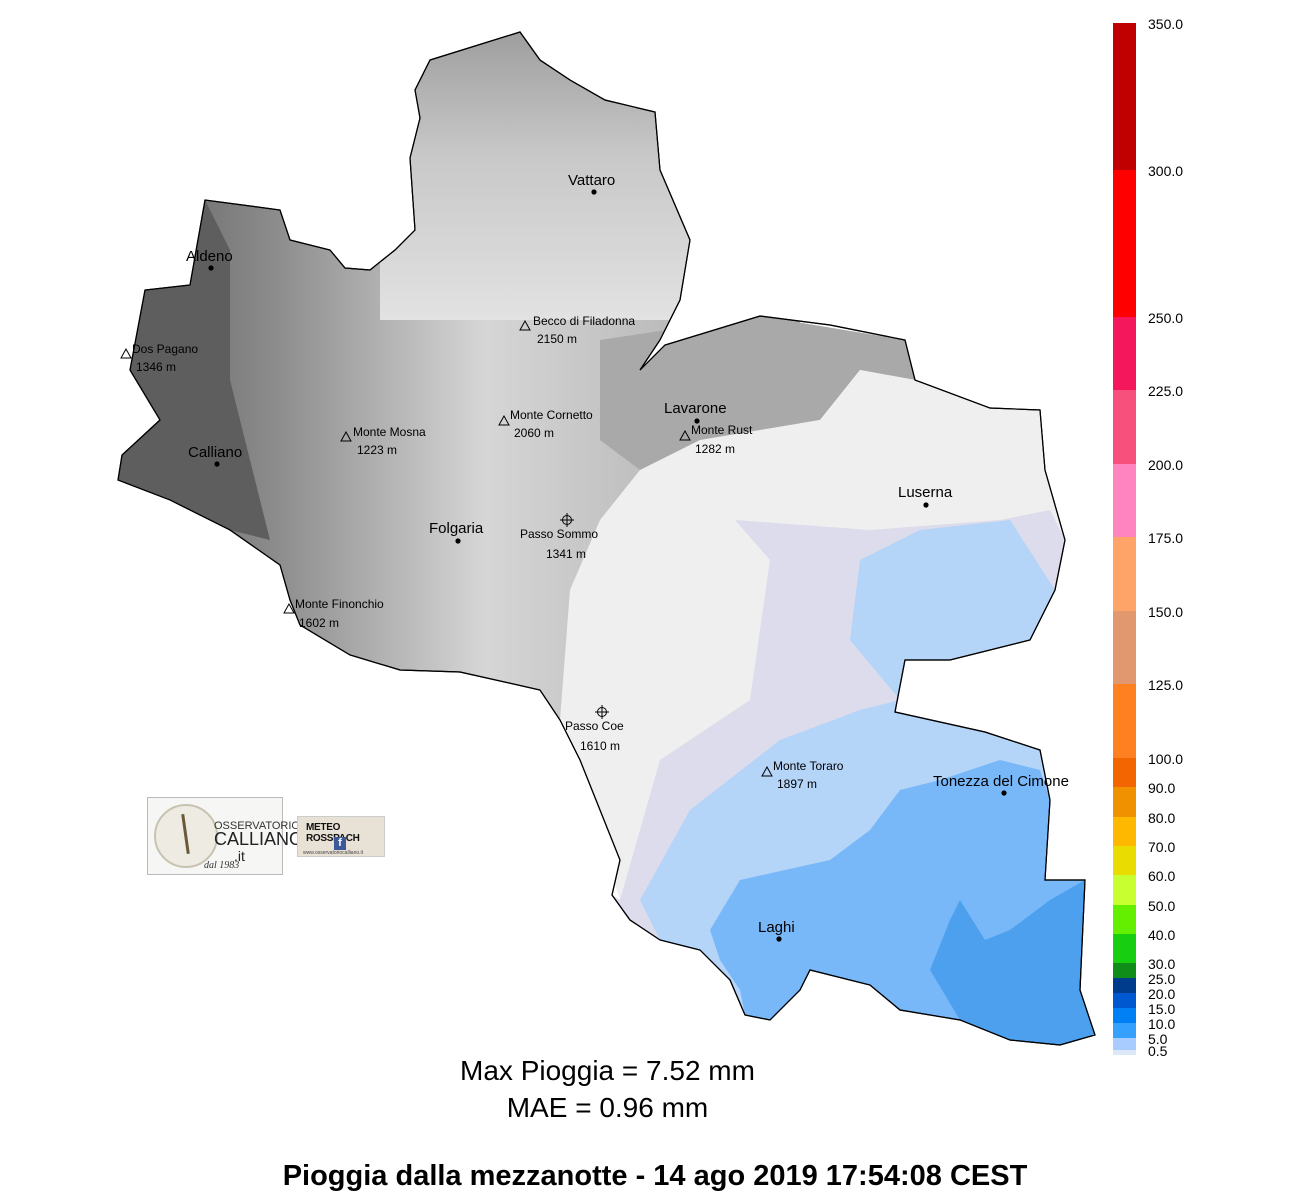 The width and height of the screenshot is (1300, 1200). I want to click on pass-elev-coe: 1610 m, so click(600, 746).